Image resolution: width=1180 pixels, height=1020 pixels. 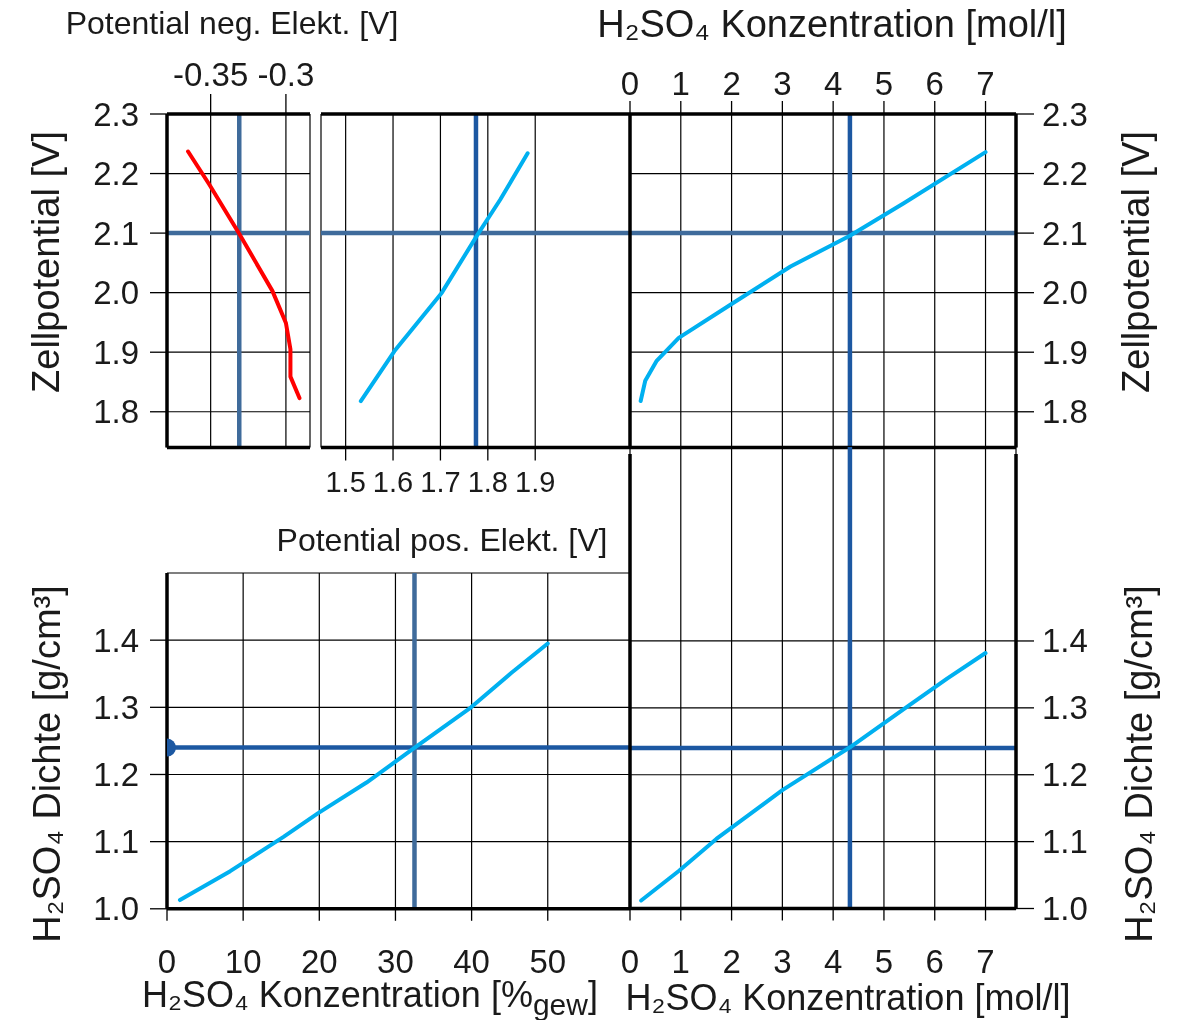 What do you see at coordinates (442, 540) in the screenshot?
I see `x-axis-title: Potential pos. Elekt. [V]` at bounding box center [442, 540].